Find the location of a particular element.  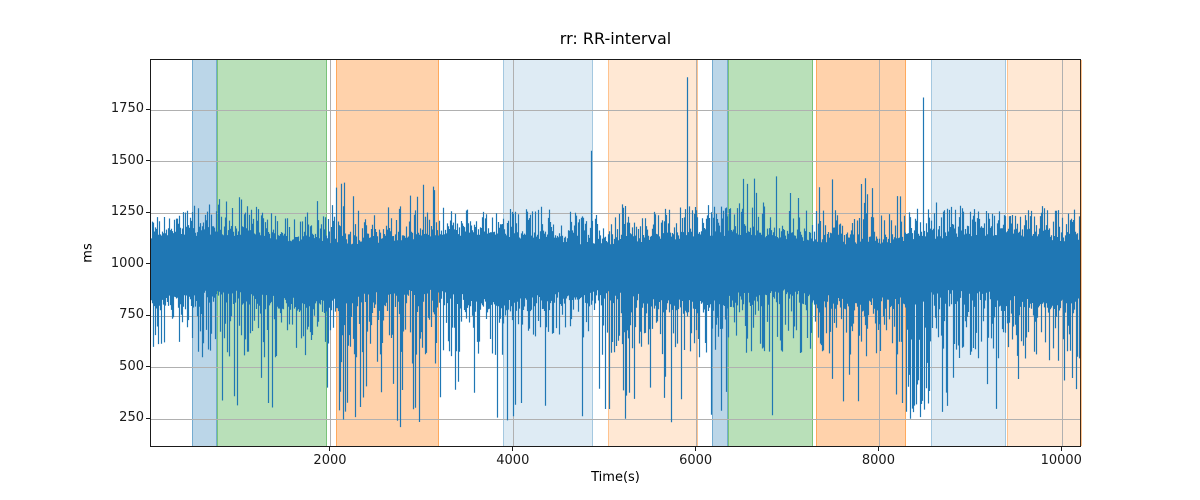

y-tick-label: 750 is located at coordinates (131, 315).